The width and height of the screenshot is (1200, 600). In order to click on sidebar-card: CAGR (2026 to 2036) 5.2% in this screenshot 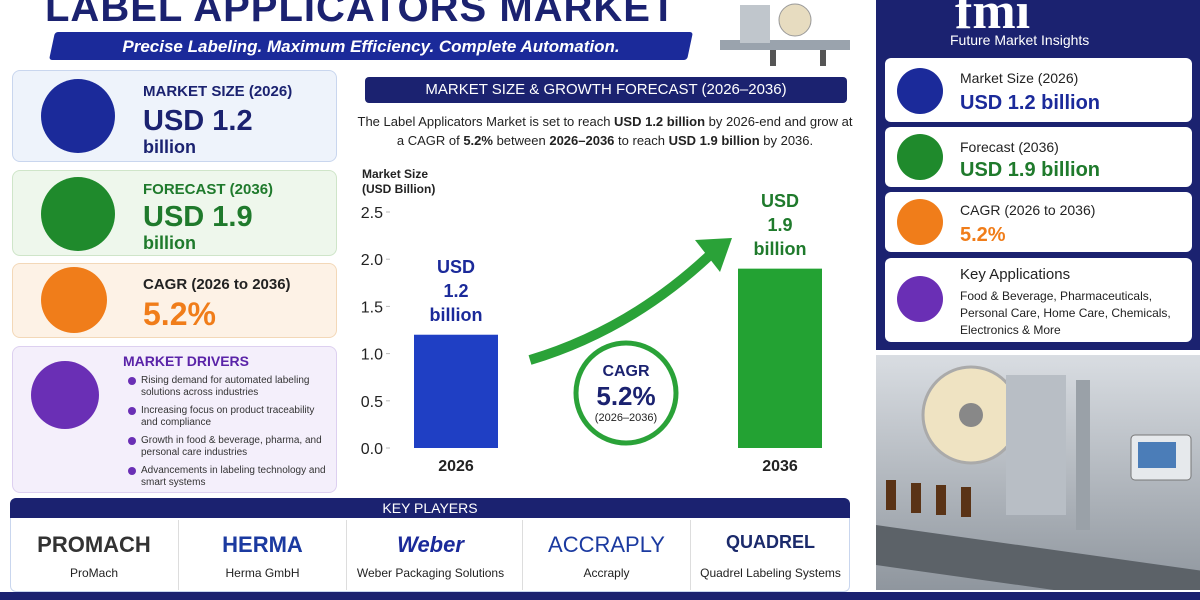, I will do `click(1038, 222)`.